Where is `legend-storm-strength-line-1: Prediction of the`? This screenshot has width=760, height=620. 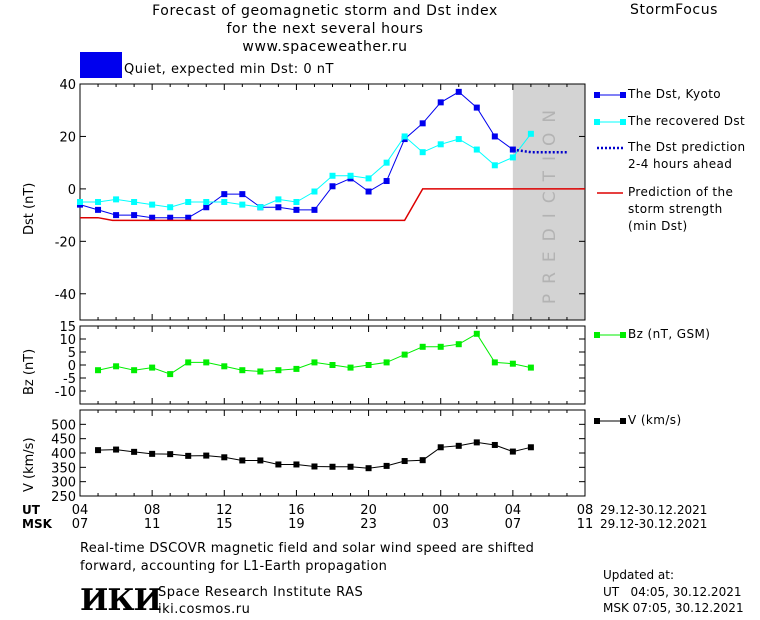
legend-storm-strength-line-1: Prediction of the is located at coordinates (681, 192).